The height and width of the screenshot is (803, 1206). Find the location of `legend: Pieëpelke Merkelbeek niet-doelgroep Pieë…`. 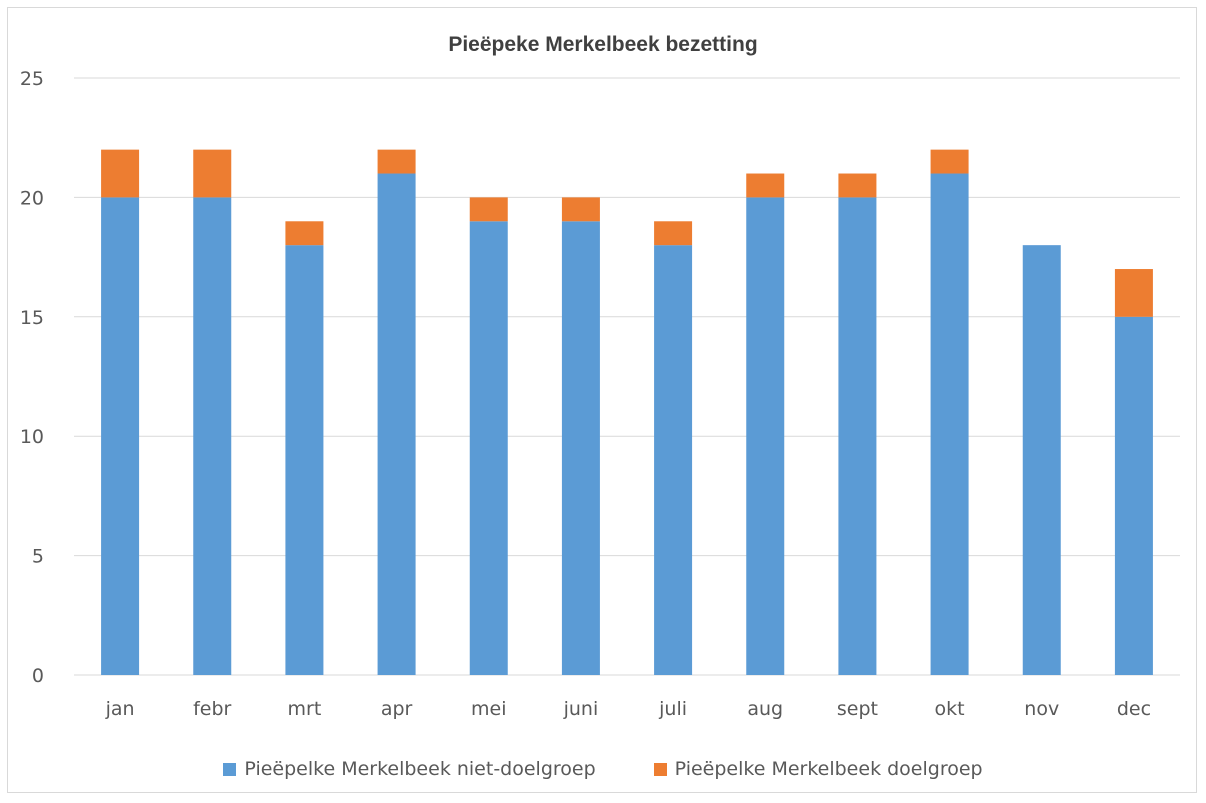

legend: Pieëpelke Merkelbeek niet-doelgroep Pieë… is located at coordinates (603, 769).